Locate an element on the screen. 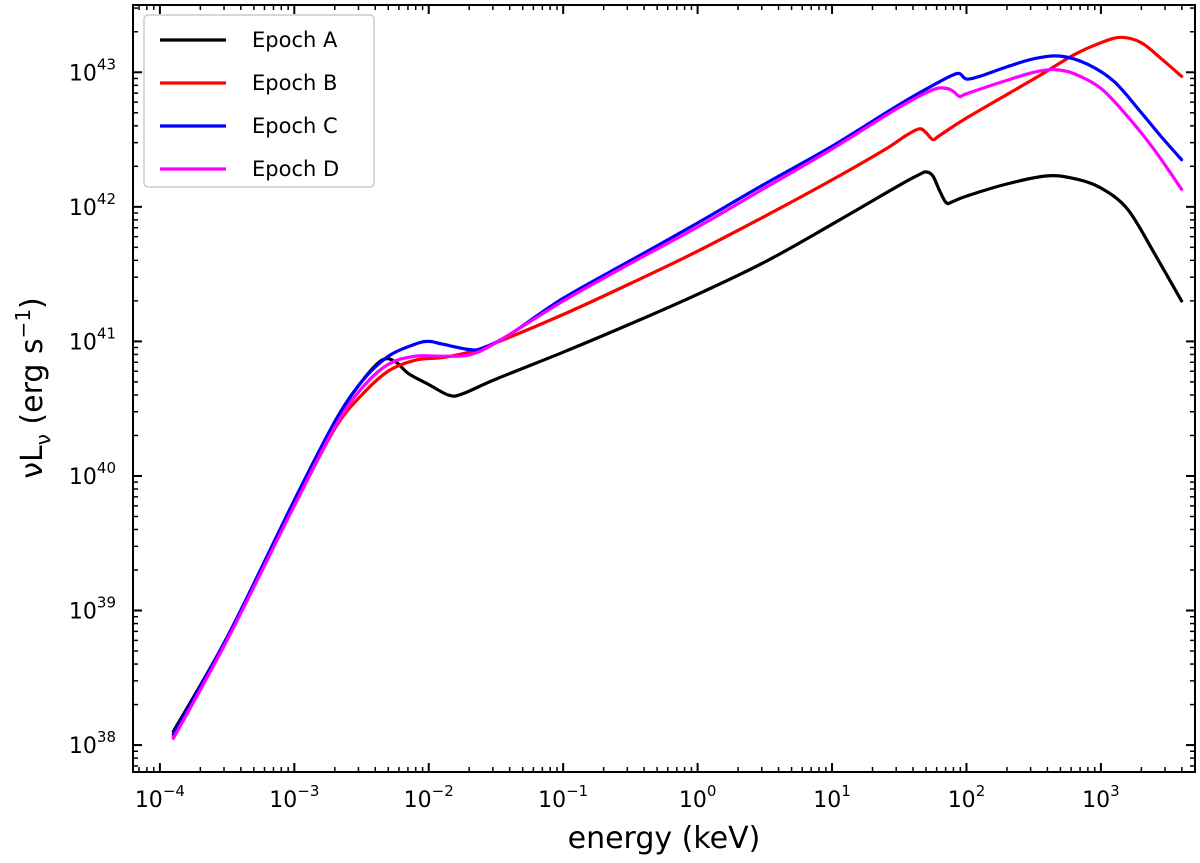  x-tick-label: 10⁻⁴ is located at coordinates (160, 797).